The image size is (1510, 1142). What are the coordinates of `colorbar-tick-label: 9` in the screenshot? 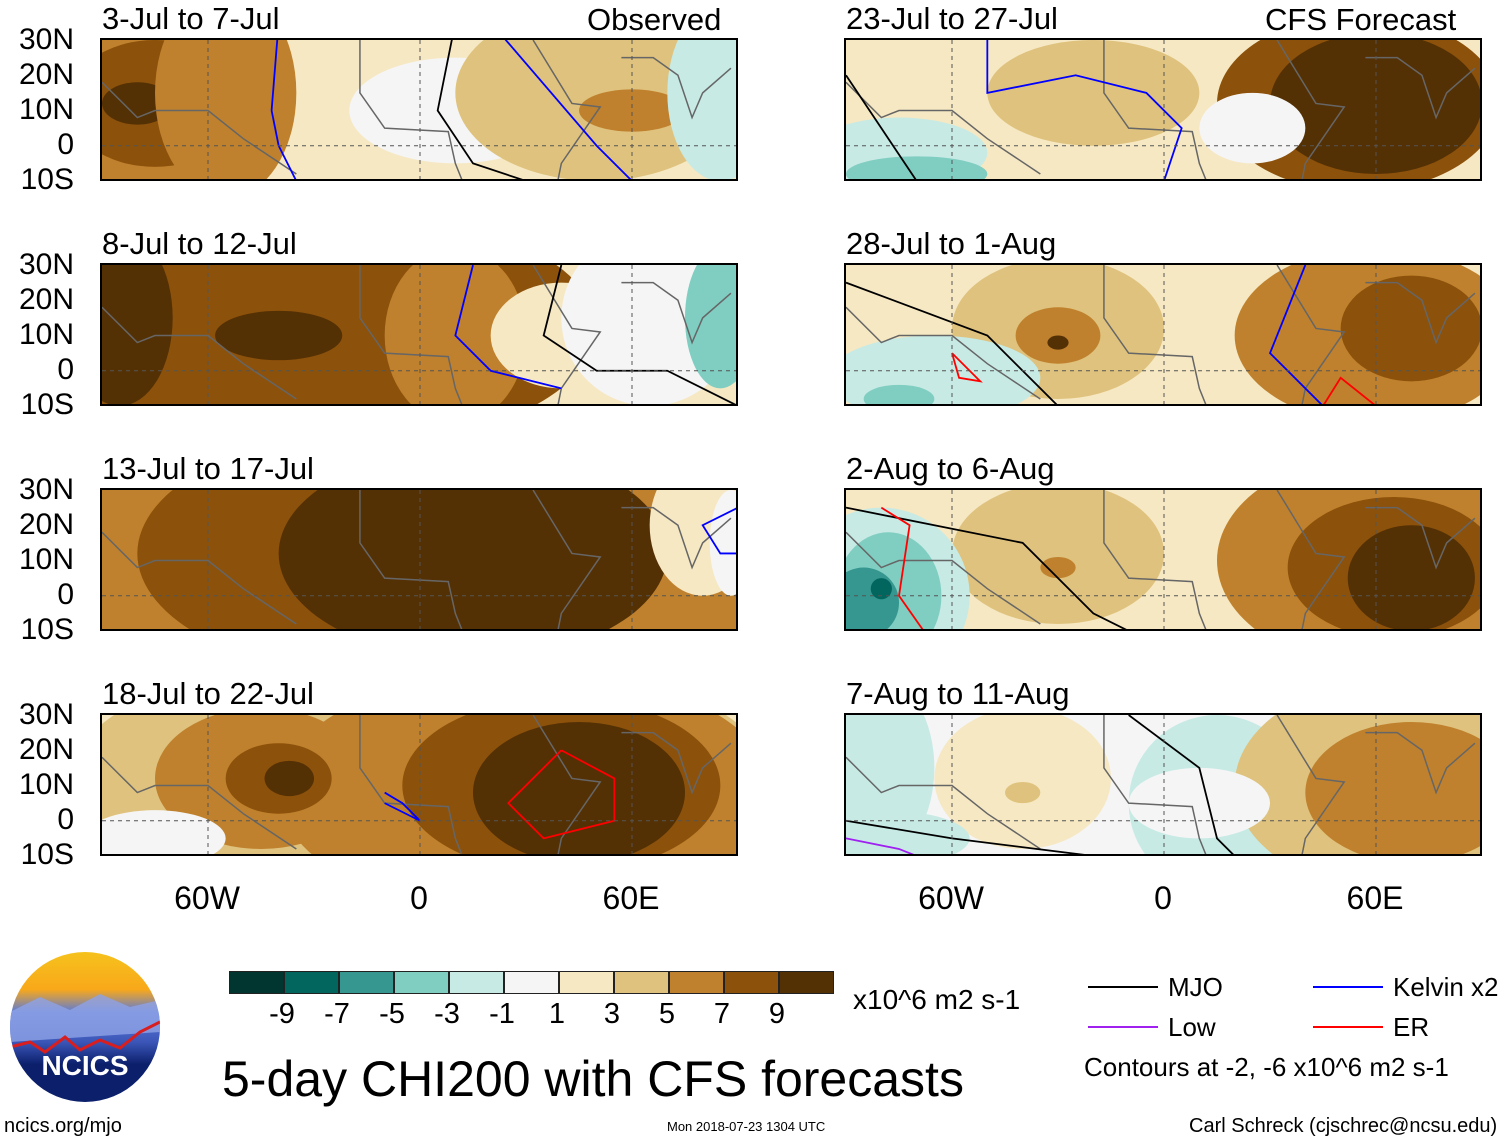 It's located at (777, 1014).